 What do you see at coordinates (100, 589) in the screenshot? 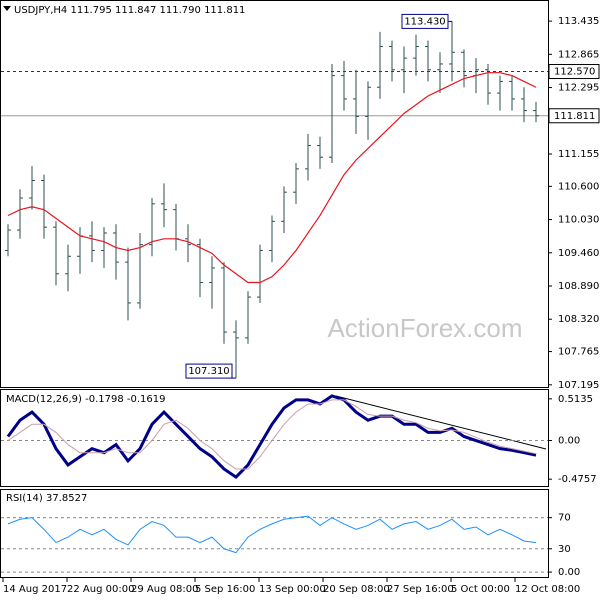
I see `x-tick-label: 22 Aug 00:00` at bounding box center [100, 589].